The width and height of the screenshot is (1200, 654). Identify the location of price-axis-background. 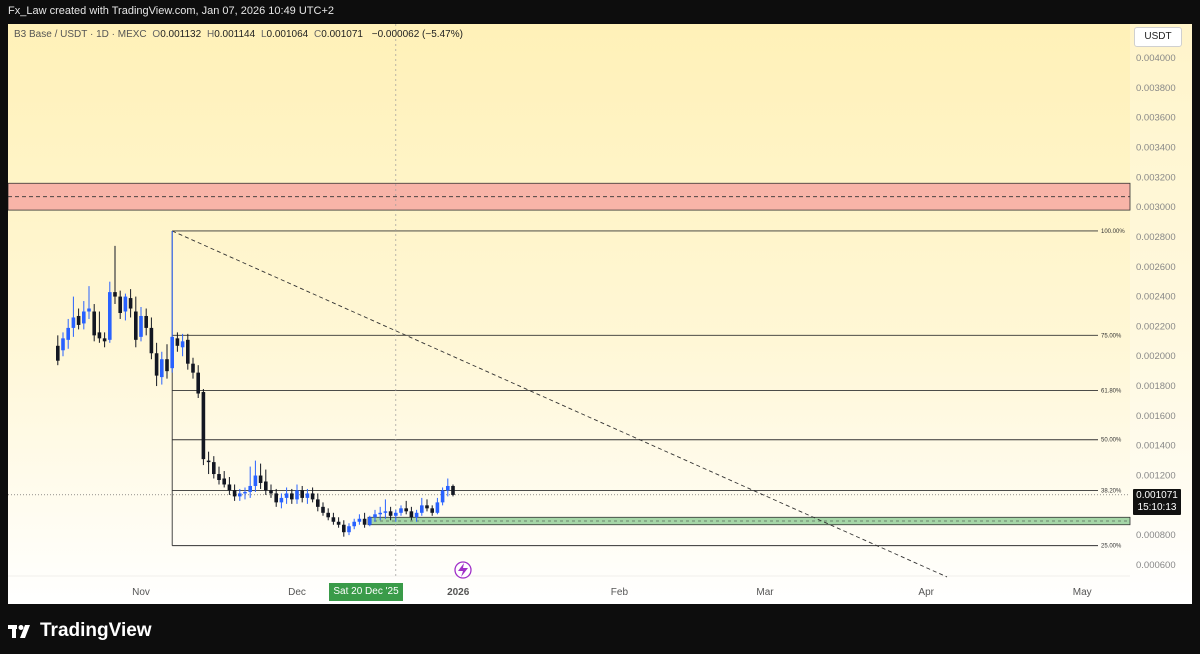
(1161, 314).